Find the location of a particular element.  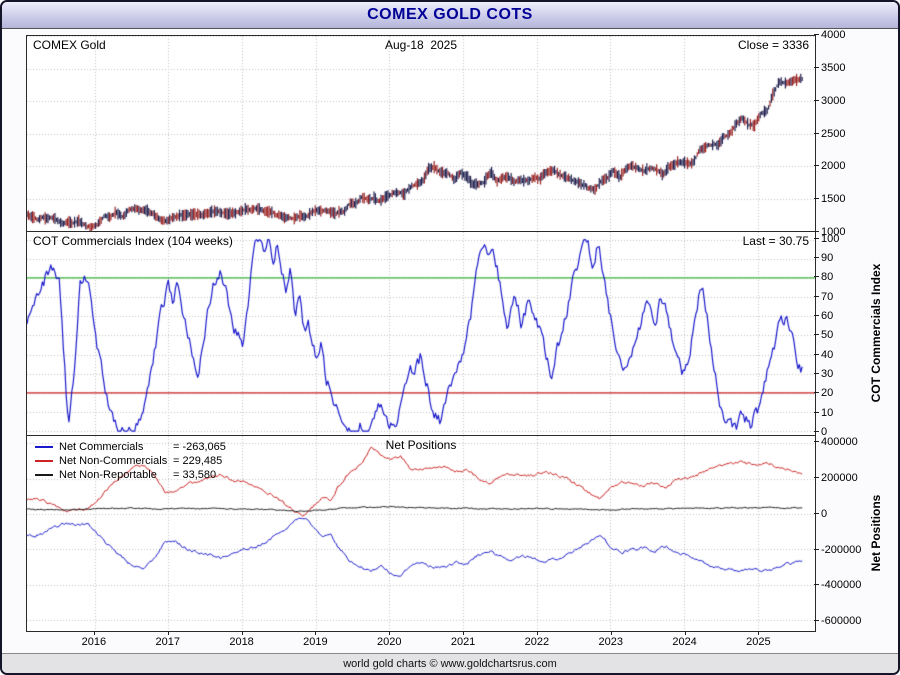

cot-index-last-value: Last = 30.75 is located at coordinates (775, 241).